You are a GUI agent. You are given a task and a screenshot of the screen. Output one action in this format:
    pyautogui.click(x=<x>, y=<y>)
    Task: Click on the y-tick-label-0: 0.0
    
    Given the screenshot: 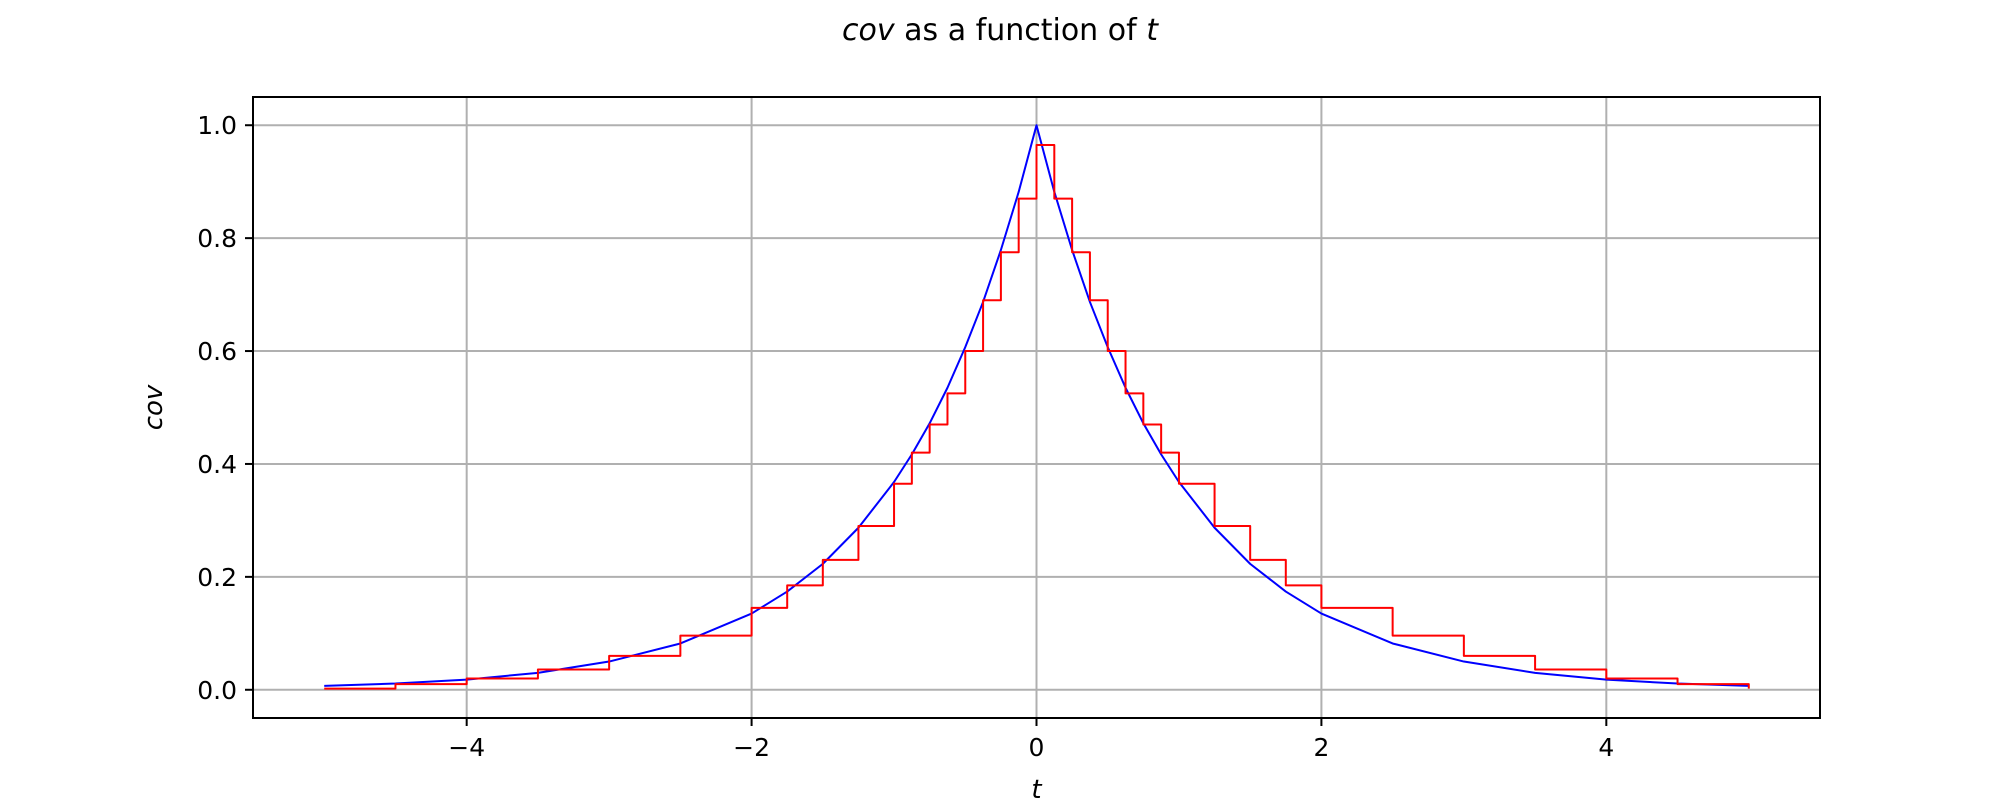 What is the action you would take?
    pyautogui.click(x=217, y=690)
    